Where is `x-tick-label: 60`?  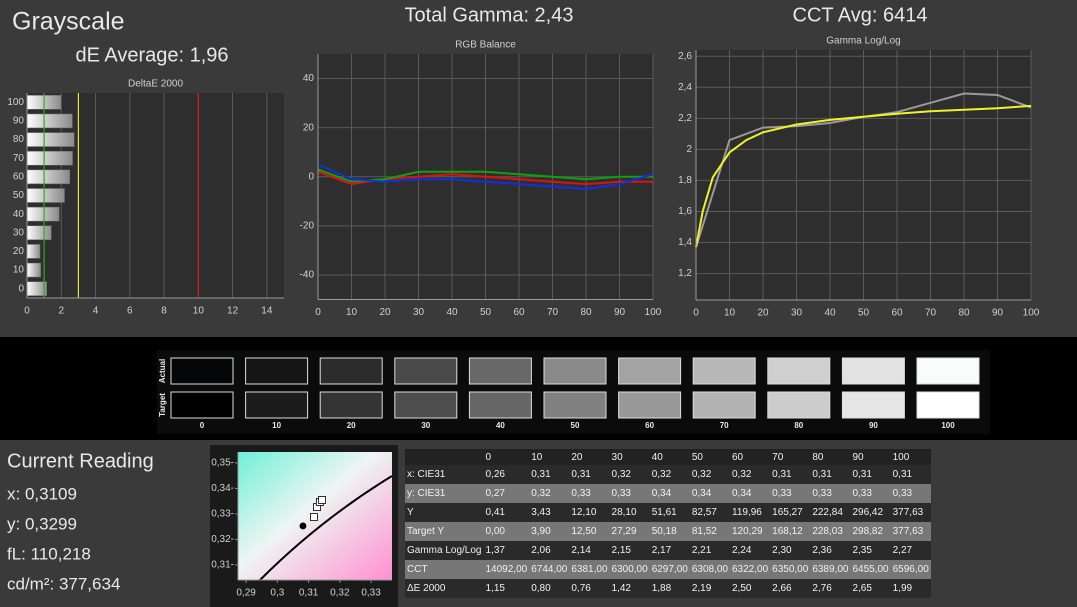 x-tick-label: 60 is located at coordinates (897, 313).